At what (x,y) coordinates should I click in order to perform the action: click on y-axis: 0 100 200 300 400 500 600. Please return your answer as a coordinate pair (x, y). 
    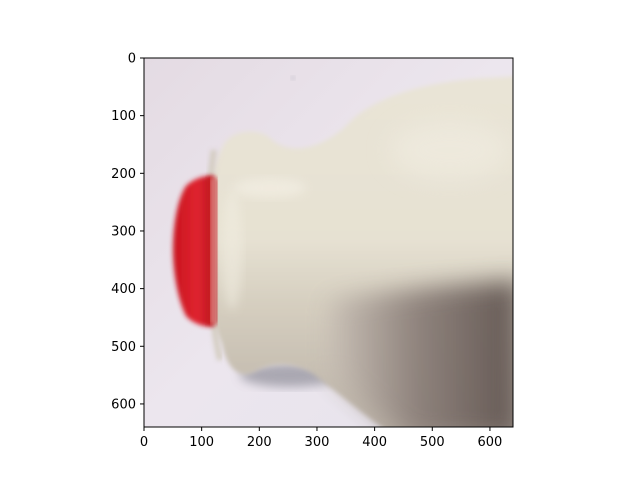
    Looking at the image, I should click on (127, 232).